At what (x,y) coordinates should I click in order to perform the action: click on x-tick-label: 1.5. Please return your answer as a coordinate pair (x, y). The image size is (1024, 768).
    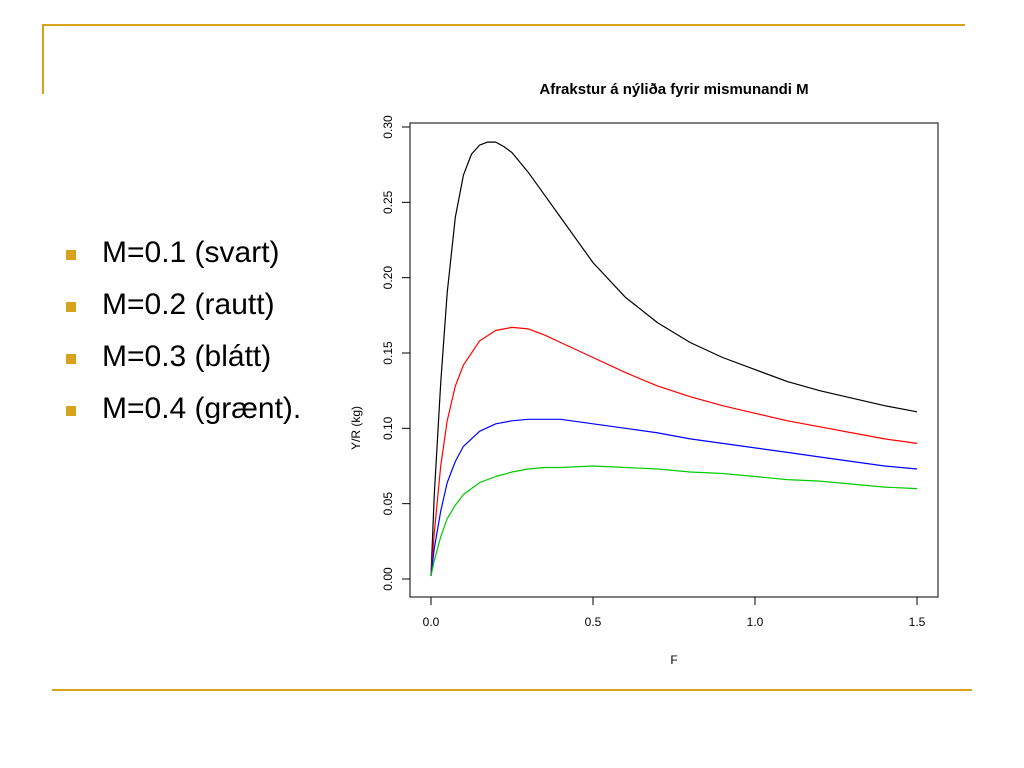
    Looking at the image, I should click on (917, 622).